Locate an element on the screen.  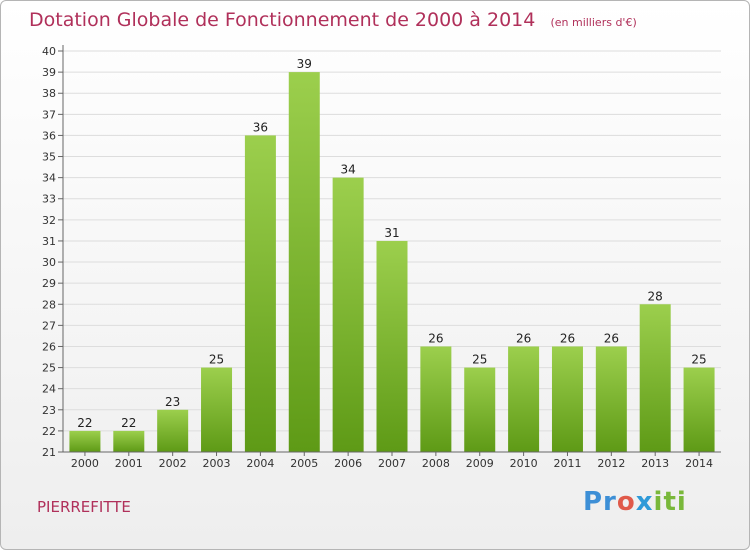
bar-2000 is located at coordinates (85, 441).